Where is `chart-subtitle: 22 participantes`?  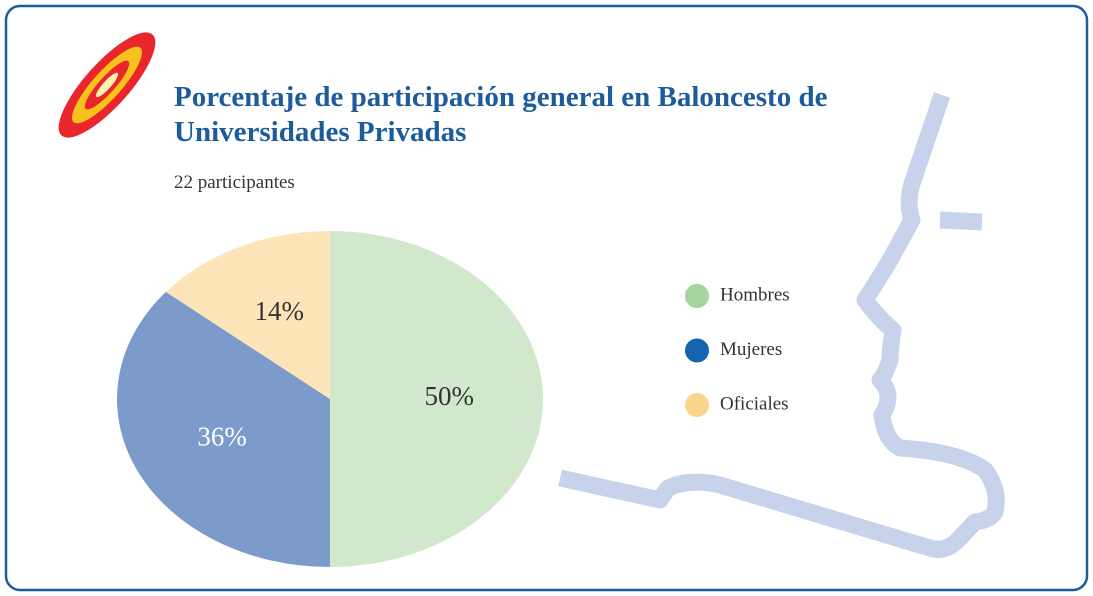
chart-subtitle: 22 participantes is located at coordinates (234, 182).